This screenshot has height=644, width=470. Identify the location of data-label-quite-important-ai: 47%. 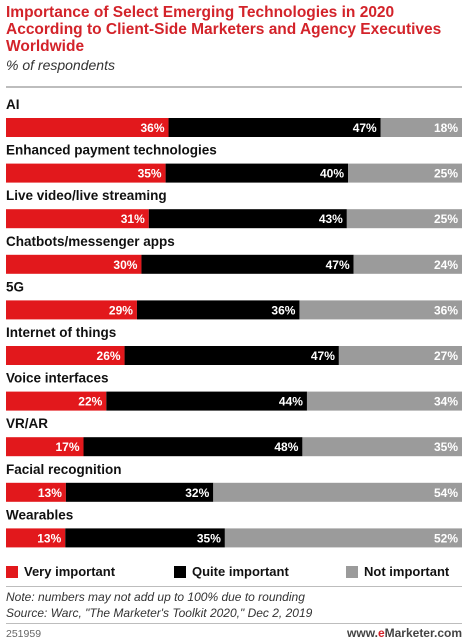
(365, 128).